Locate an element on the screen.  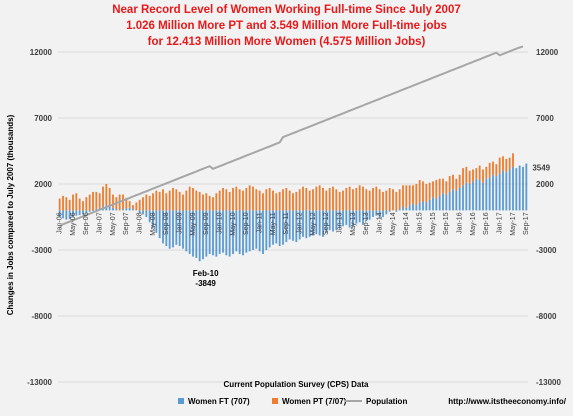
x-tick-label-3: Jan-07 is located at coordinates (100, 223).